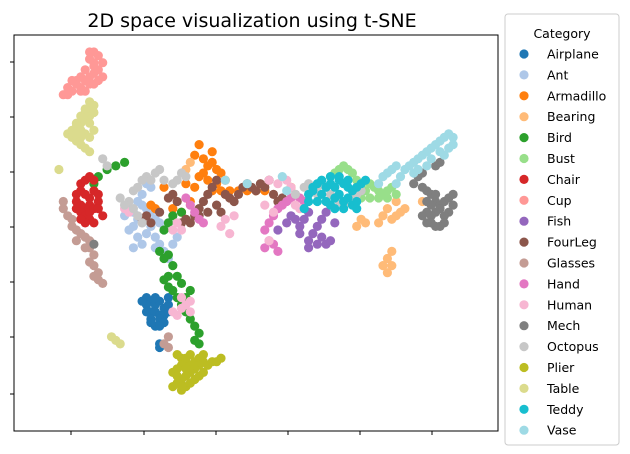 The image size is (630, 454). Describe the element at coordinates (545, 200) in the screenshot. I see `legend-item-cup: Cup` at that location.